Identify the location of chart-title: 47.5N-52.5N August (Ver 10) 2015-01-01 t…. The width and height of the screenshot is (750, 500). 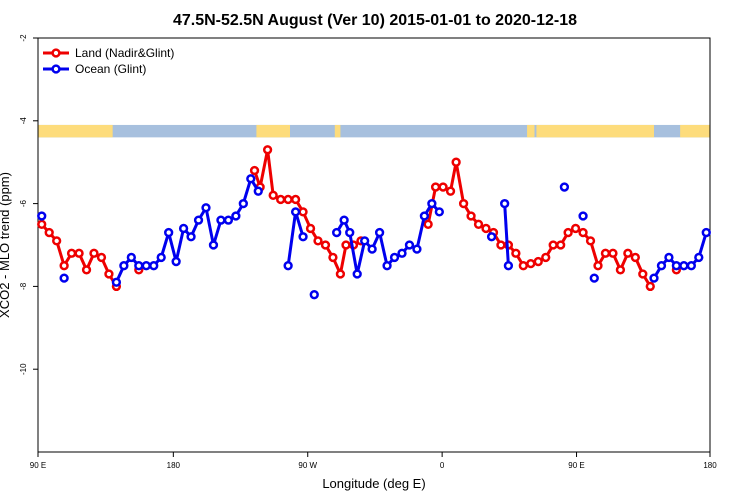
(375, 20).